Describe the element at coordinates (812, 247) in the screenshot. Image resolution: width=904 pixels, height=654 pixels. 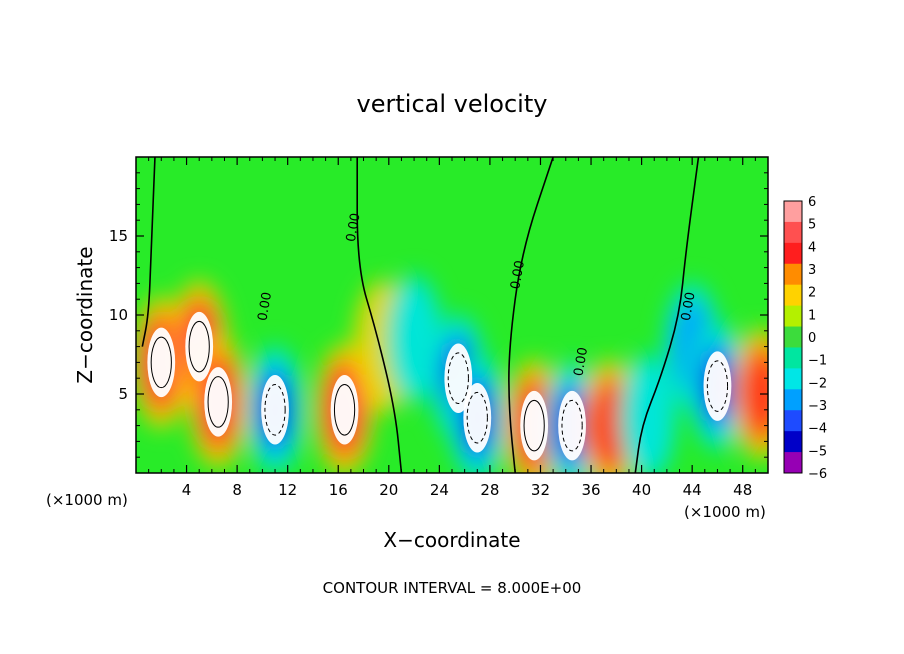
I see `colorbar-label-2: 4` at that location.